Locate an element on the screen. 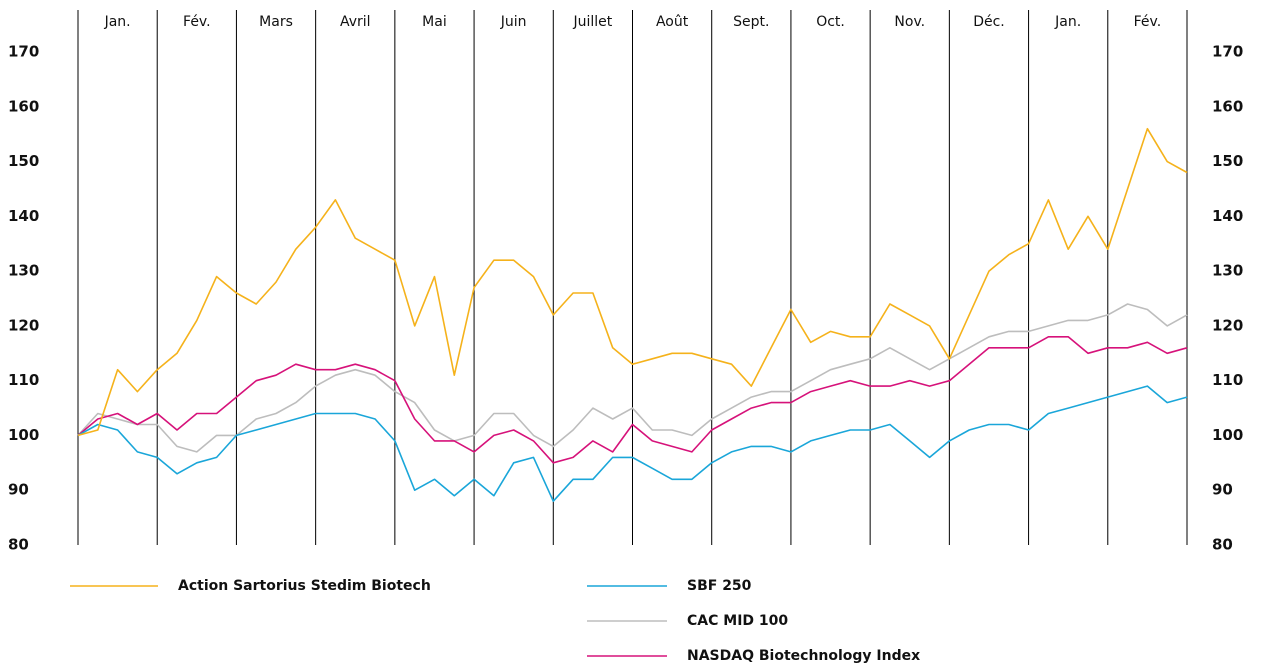 Image resolution: width=1266 pixels, height=670 pixels. y-tick-label-right: 80 is located at coordinates (1222, 545).